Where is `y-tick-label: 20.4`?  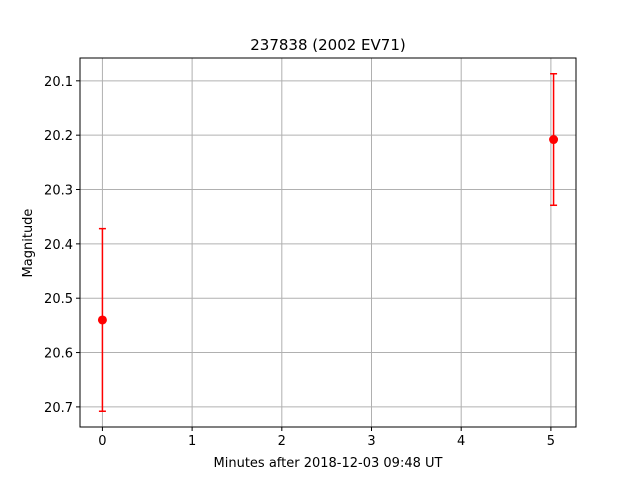 y-tick-label: 20.4 is located at coordinates (58, 245).